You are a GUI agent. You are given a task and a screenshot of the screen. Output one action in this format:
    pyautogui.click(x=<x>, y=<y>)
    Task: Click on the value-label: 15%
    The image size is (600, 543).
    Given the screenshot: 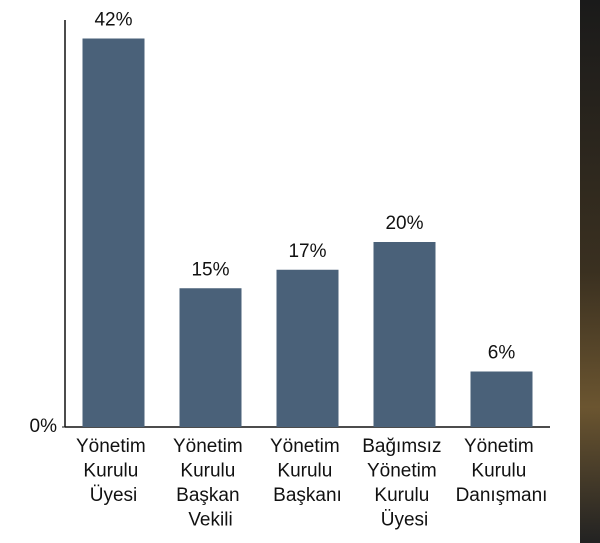 What is the action you would take?
    pyautogui.click(x=210, y=269)
    